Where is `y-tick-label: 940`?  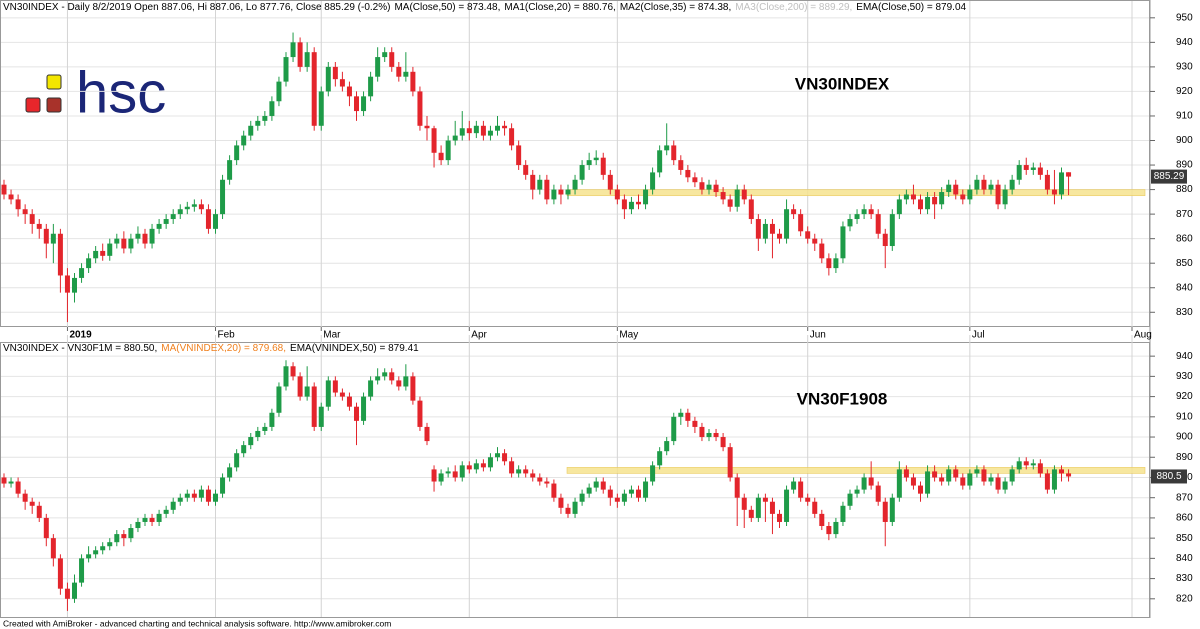 y-tick-label: 940 is located at coordinates (1184, 42).